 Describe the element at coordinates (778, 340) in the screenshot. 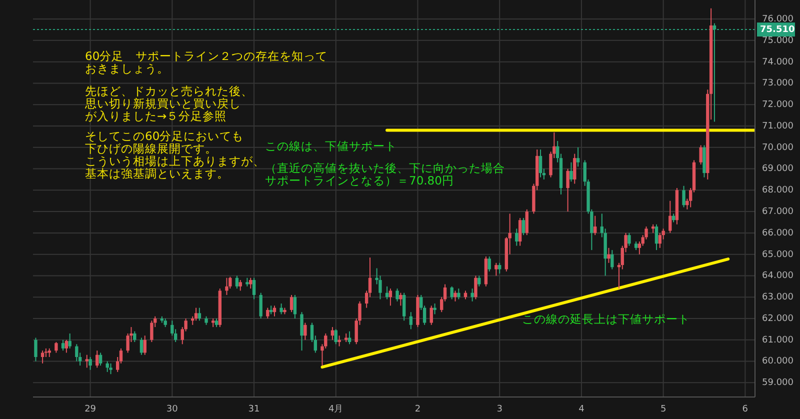

I see `y-tick-label: 61.000` at that location.